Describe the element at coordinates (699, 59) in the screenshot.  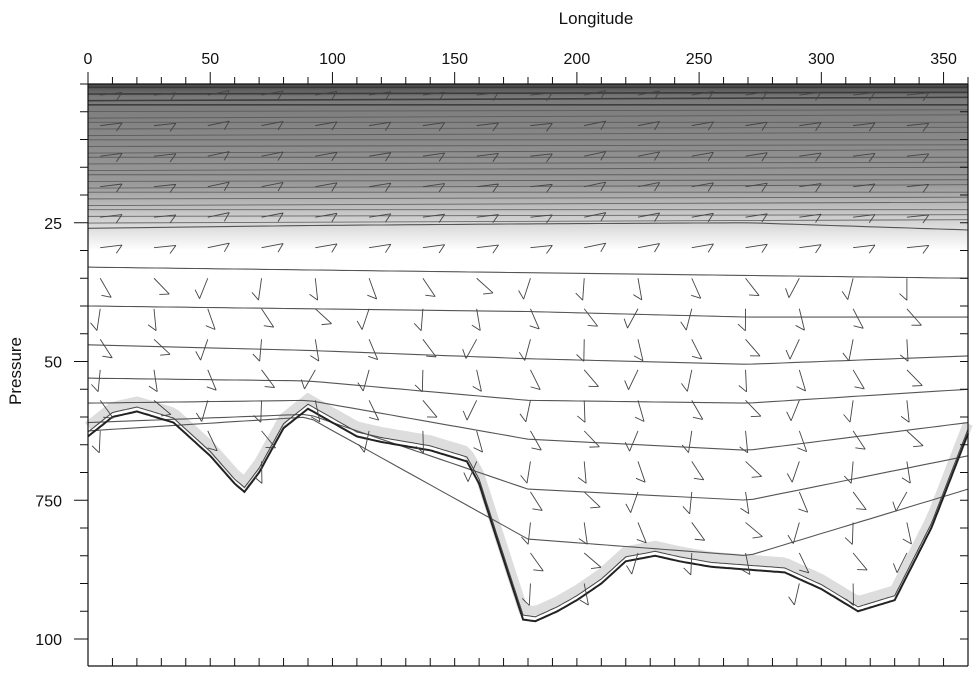
I see `x-tick-label: 250` at that location.